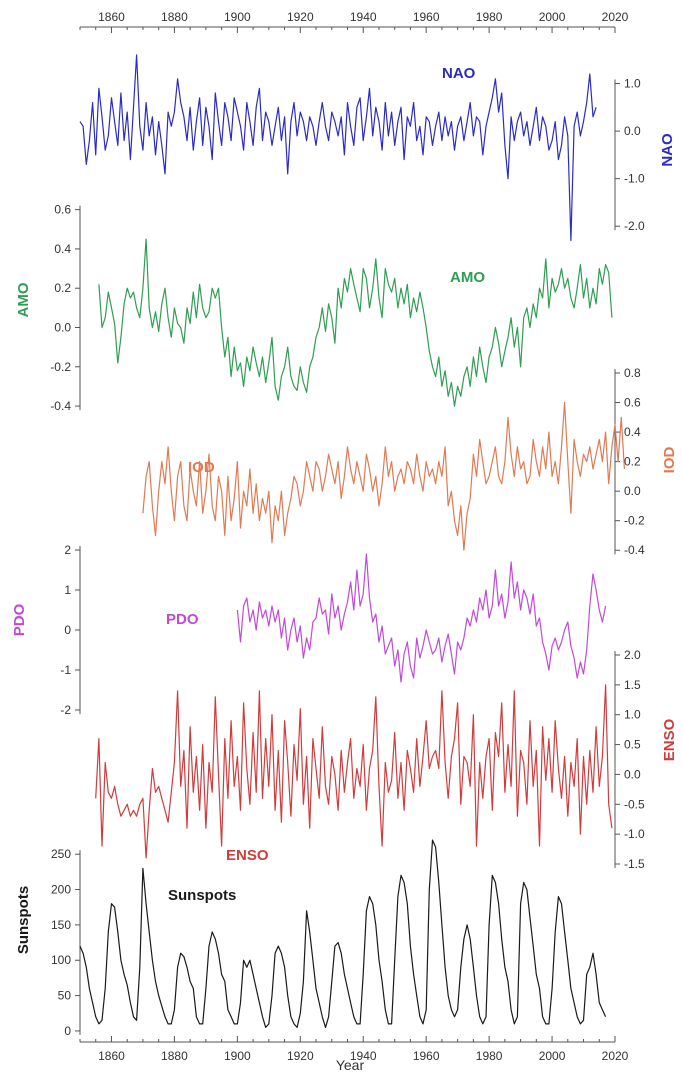 Image resolution: width=682 pixels, height=1079 pixels. Describe the element at coordinates (632, 373) in the screenshot. I see `iod-y-tick-label: 0.8` at that location.